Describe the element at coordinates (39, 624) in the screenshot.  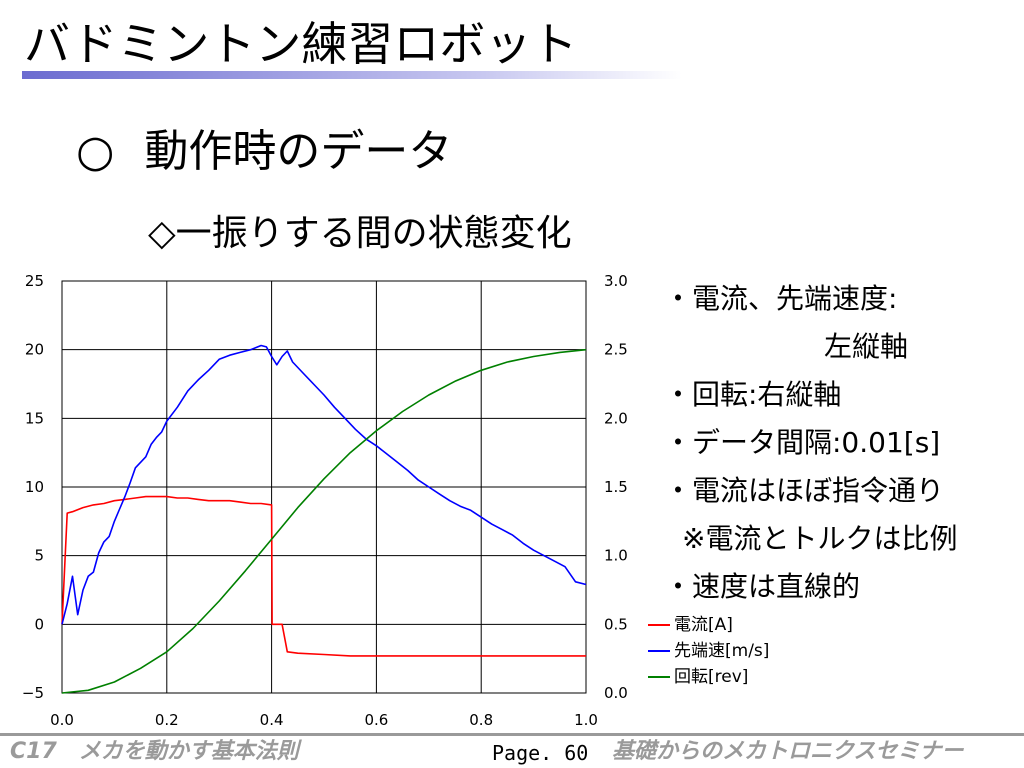
I see `y-left-tick-label: 0` at that location.